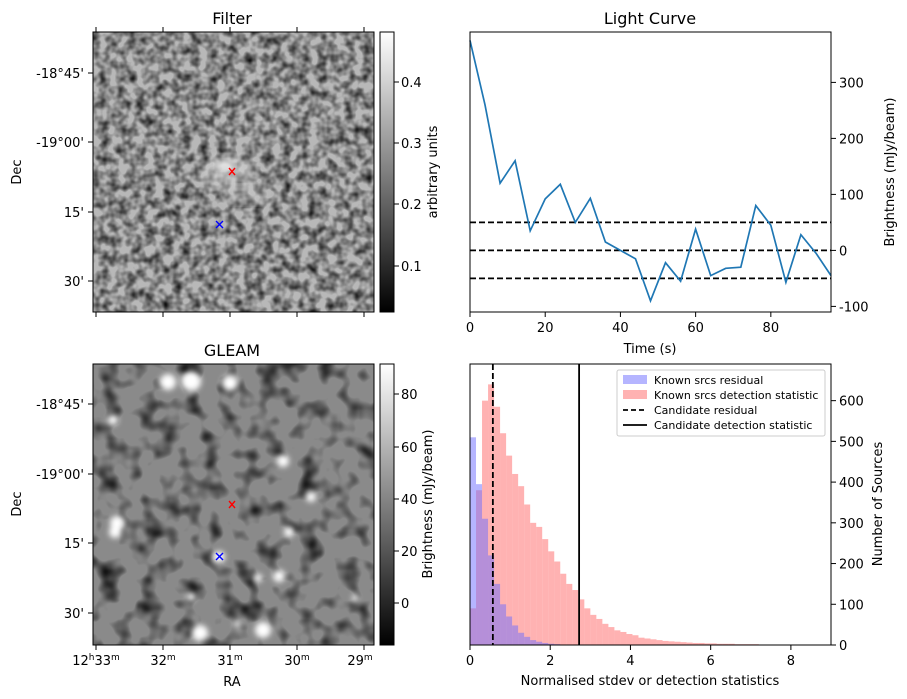 The width and height of the screenshot is (907, 699). I want to click on gleam-ytick-label: -18°45', so click(60, 405).